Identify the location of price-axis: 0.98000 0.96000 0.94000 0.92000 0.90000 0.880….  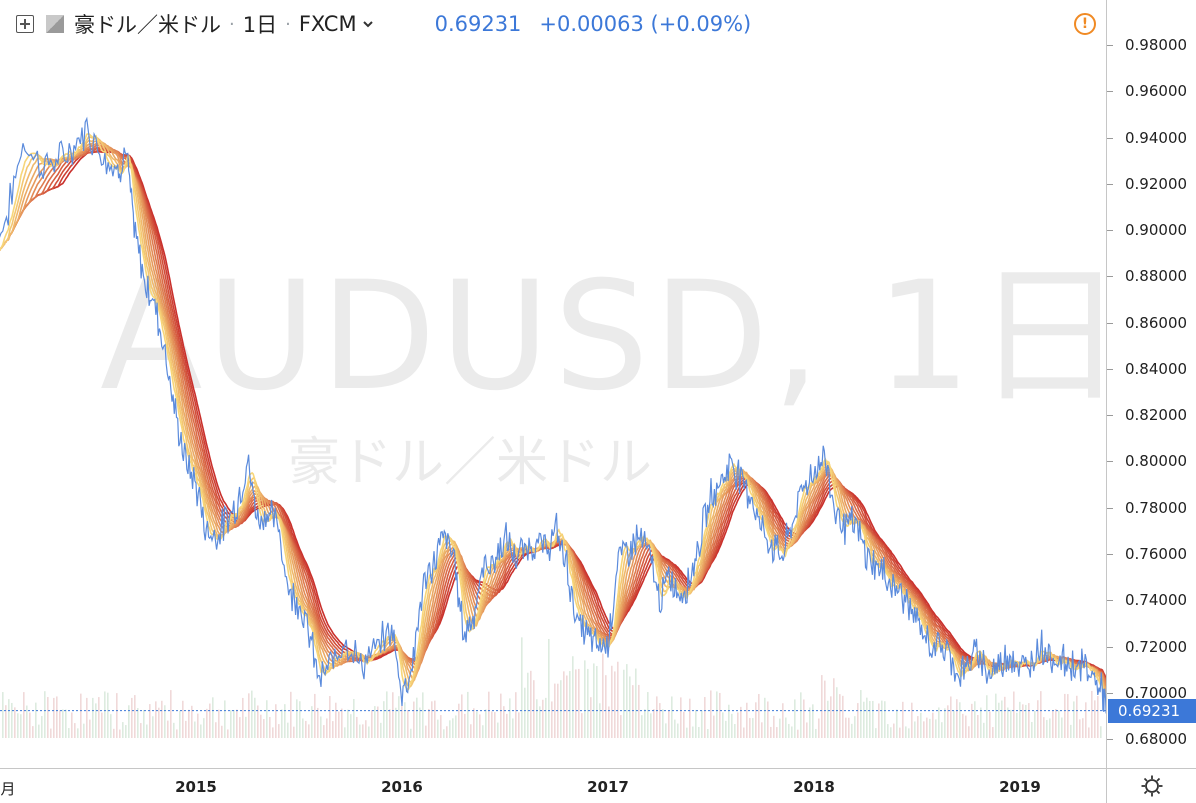
(1151, 384).